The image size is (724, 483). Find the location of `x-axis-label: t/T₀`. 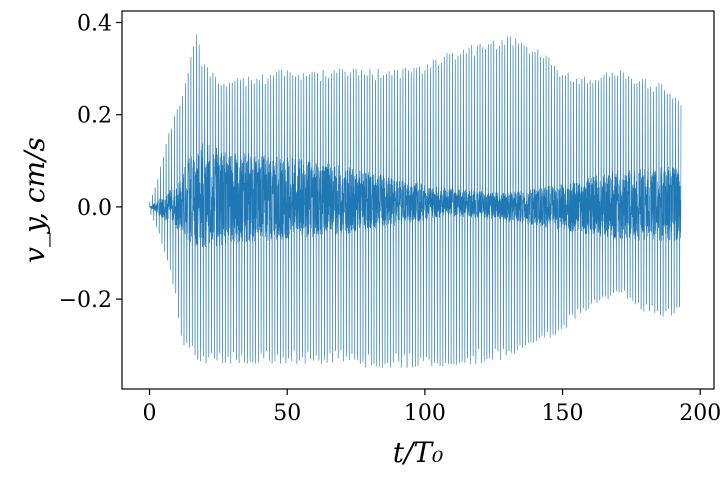

x-axis-label: t/T₀ is located at coordinates (418, 452).